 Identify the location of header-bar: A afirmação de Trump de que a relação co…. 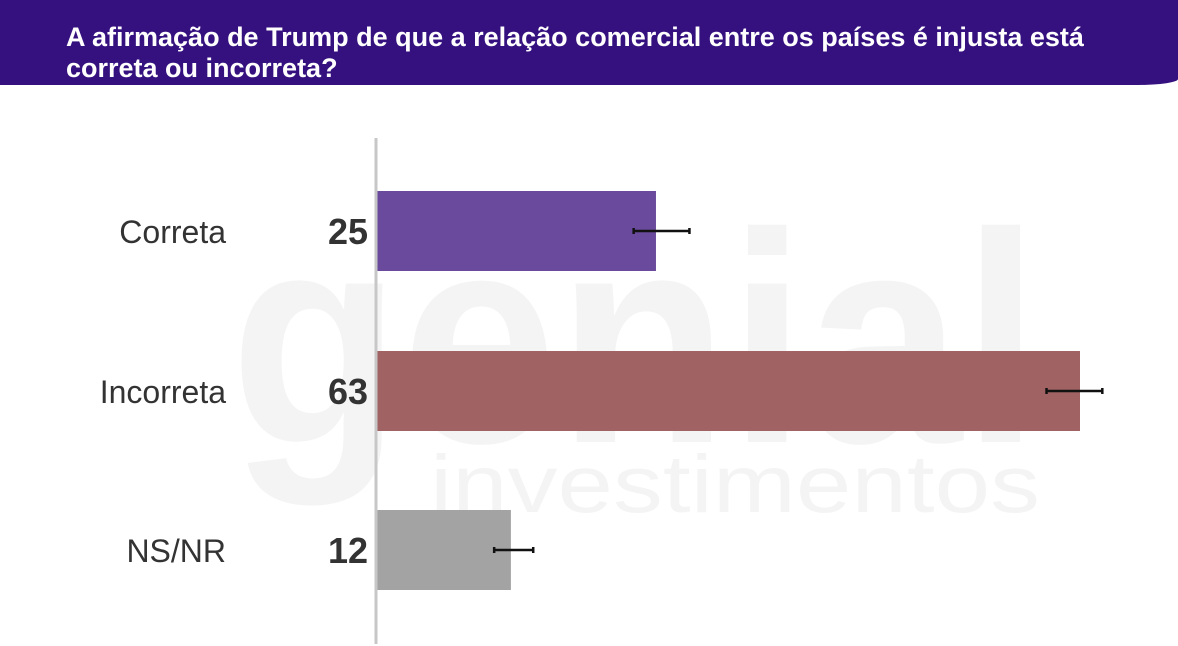
(589, 42).